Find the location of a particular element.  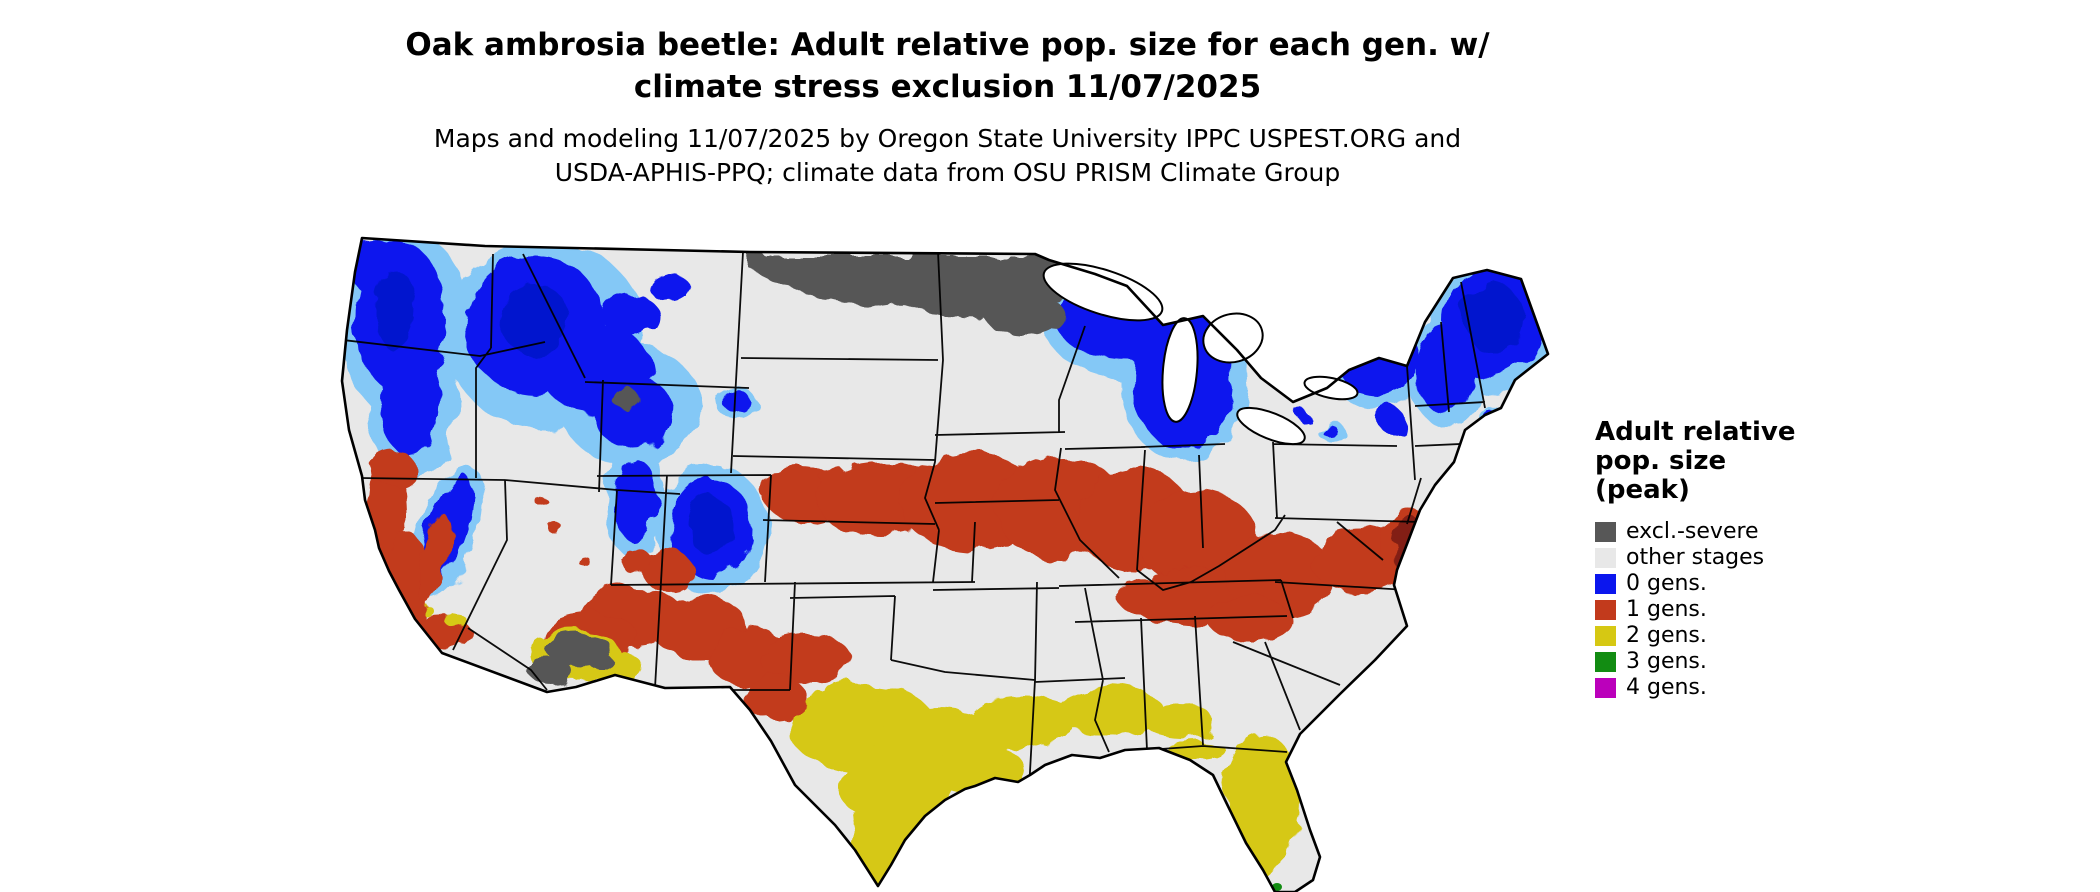

legend-label: 1 gens. is located at coordinates (1666, 609).